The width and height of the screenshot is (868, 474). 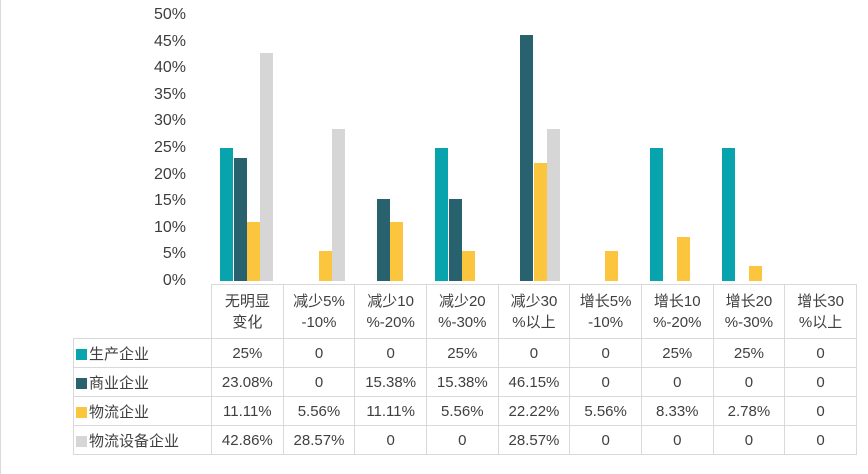 What do you see at coordinates (267, 167) in the screenshot?
I see `bar-物流设备企业-无明显变化` at bounding box center [267, 167].